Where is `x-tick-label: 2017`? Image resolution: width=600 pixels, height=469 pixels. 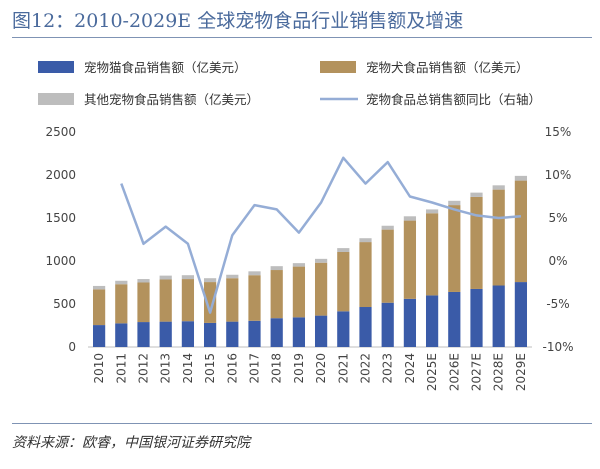 x-tick-label: 2017 is located at coordinates (255, 368).